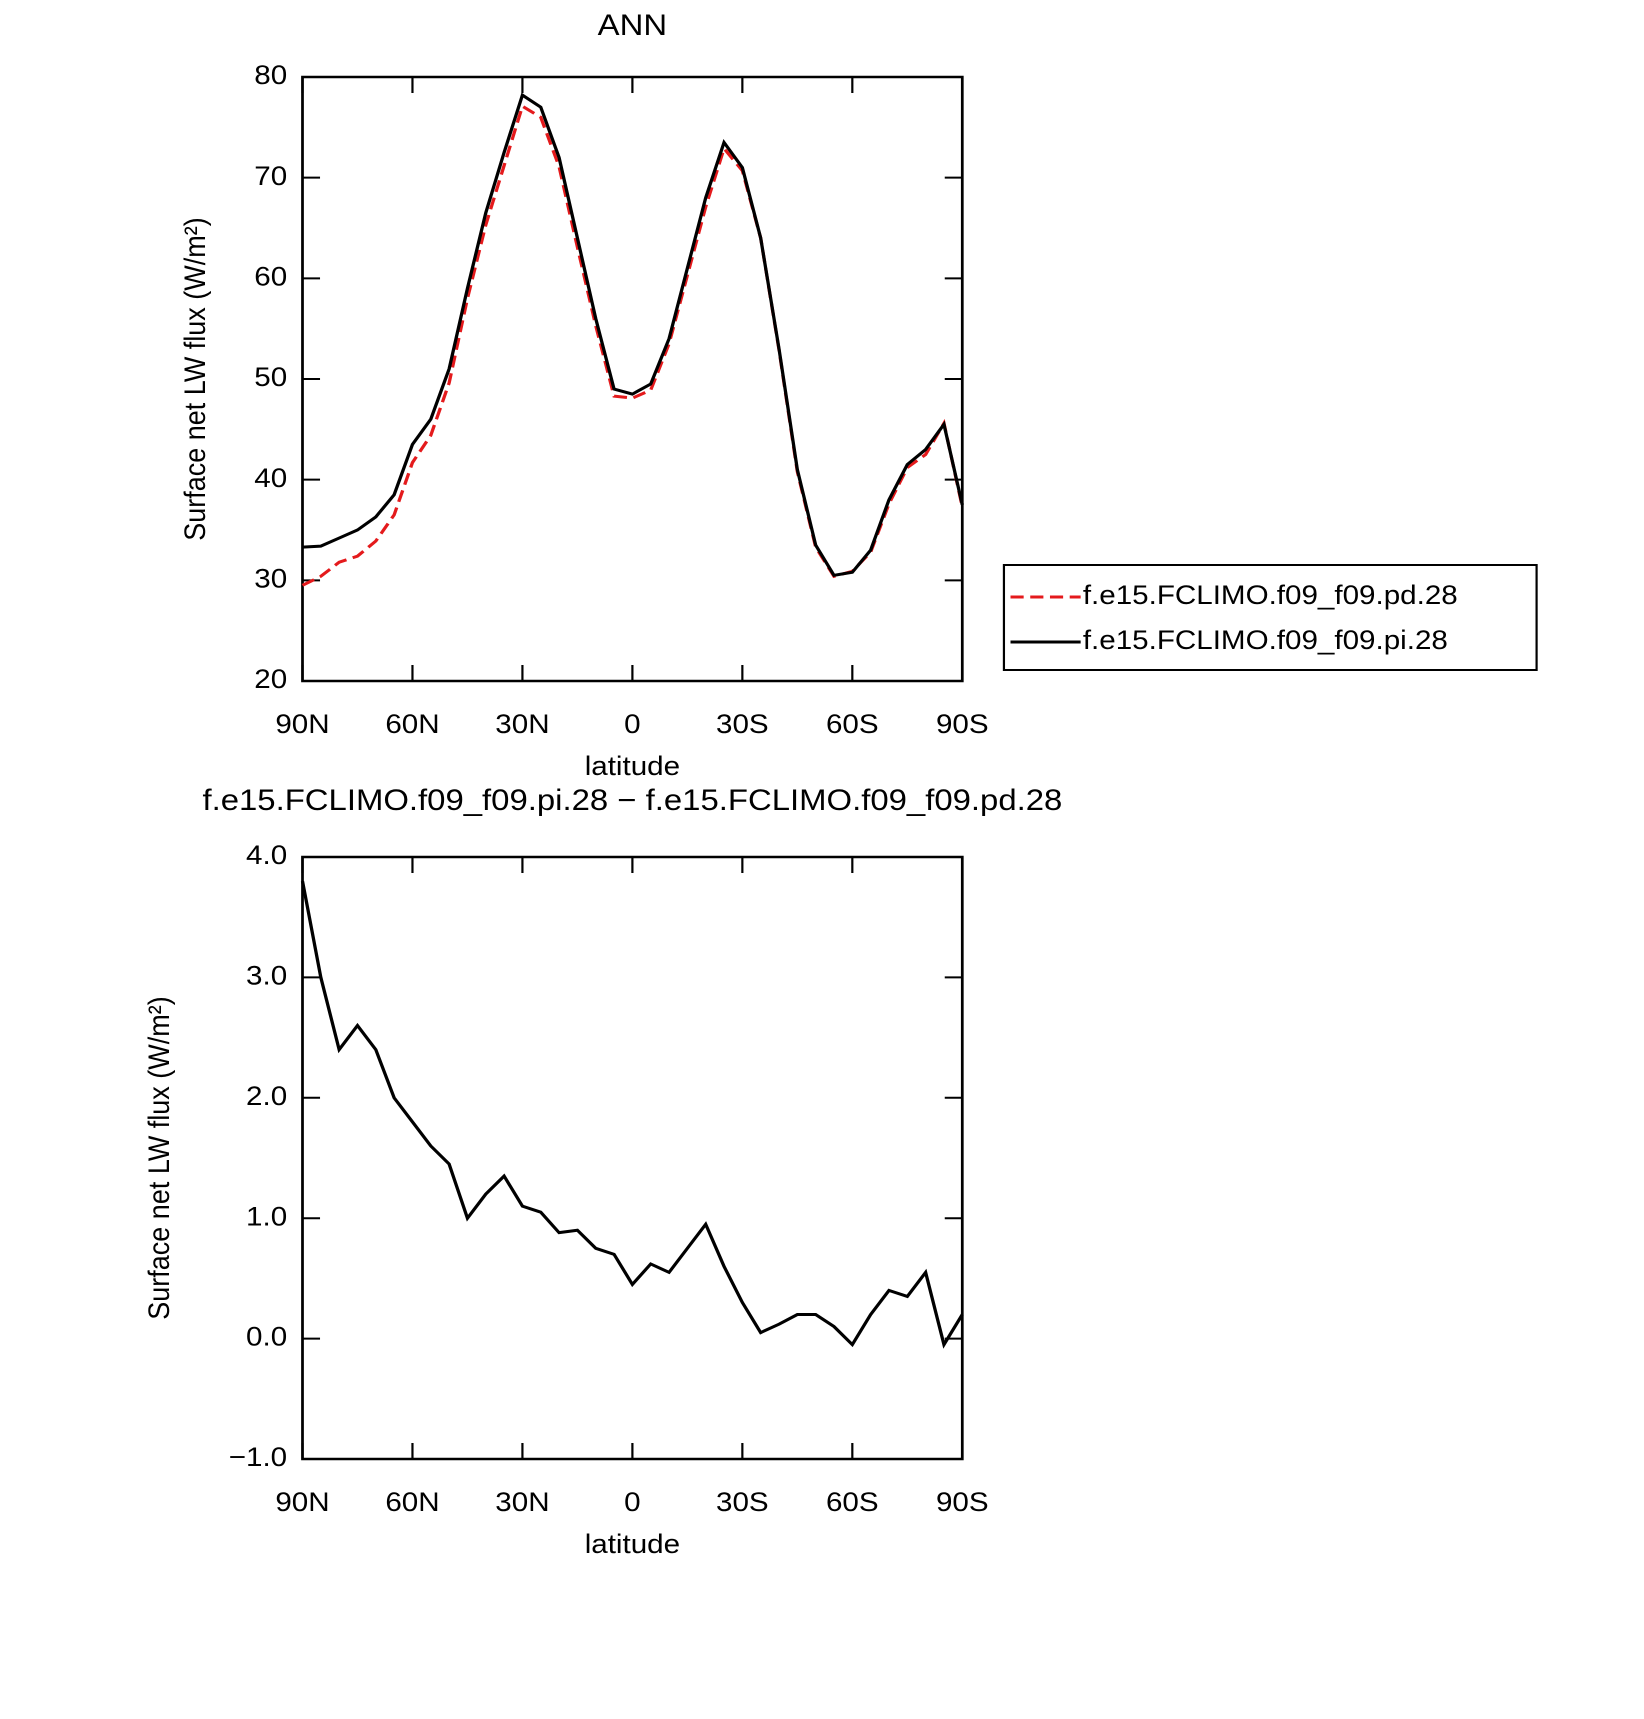 This screenshot has height=1719, width=1644. I want to click on y-tick-label: 3.0, so click(266, 976).